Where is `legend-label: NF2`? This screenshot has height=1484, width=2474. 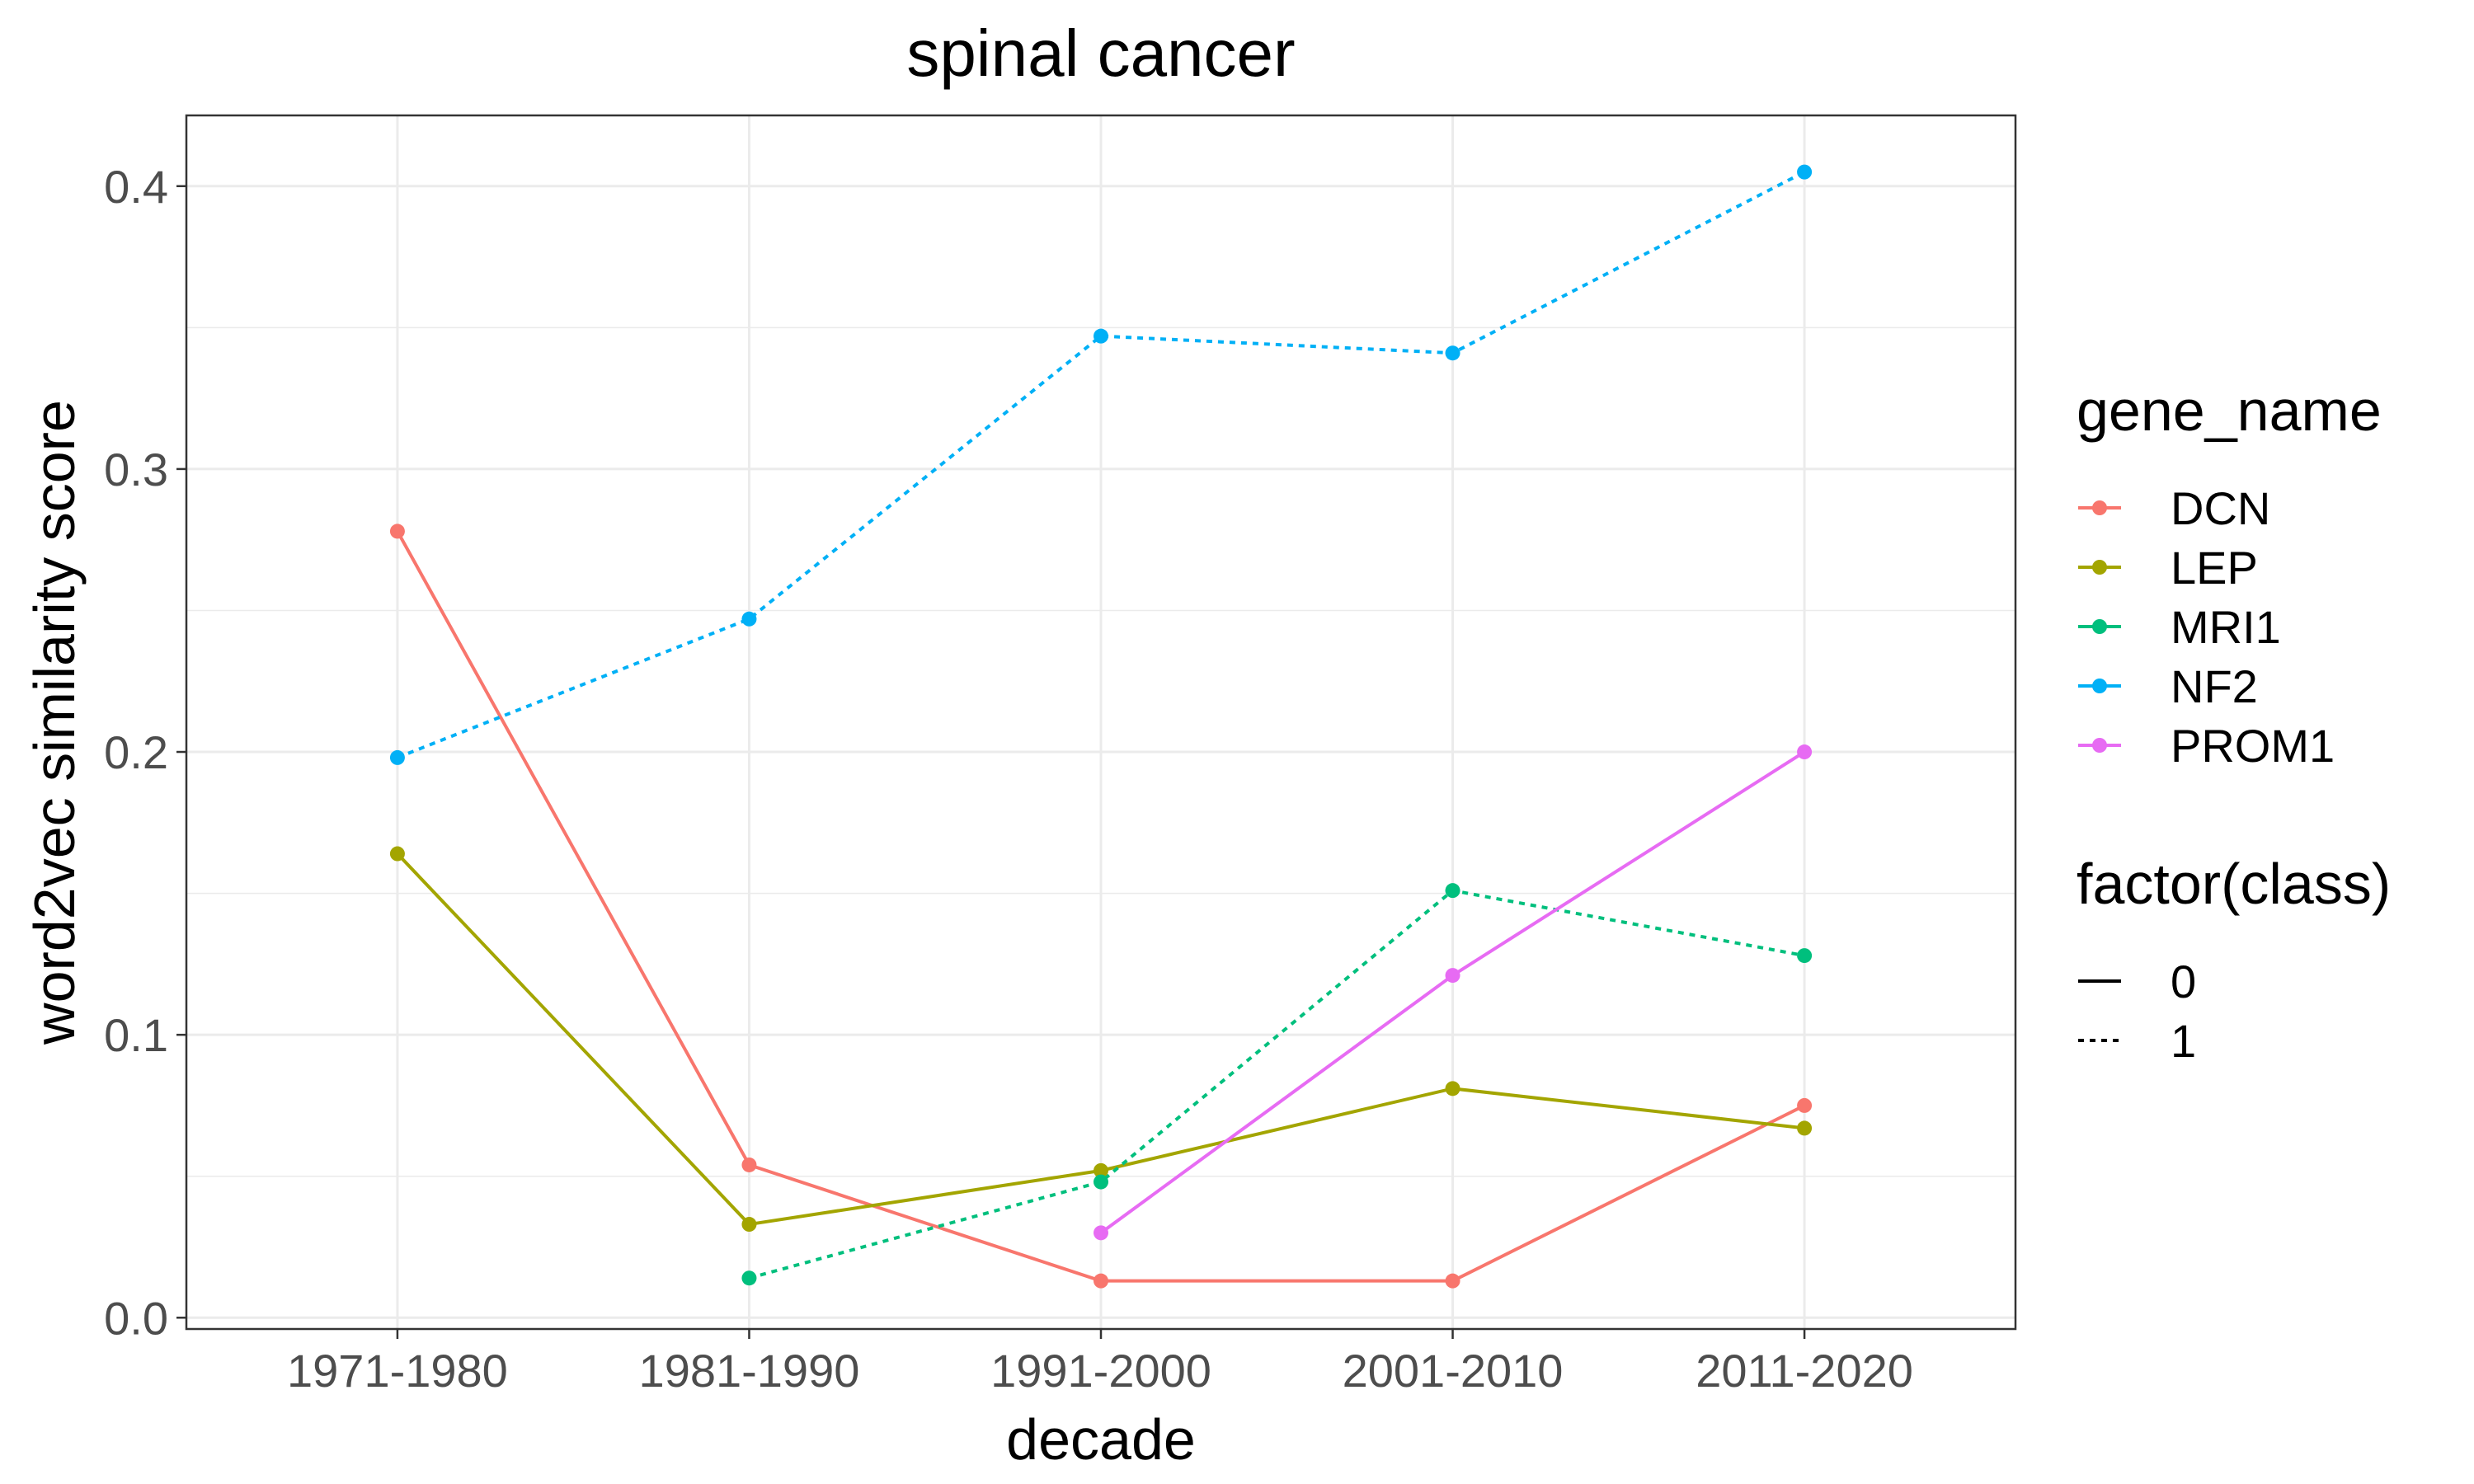 legend-label: NF2 is located at coordinates (2214, 686).